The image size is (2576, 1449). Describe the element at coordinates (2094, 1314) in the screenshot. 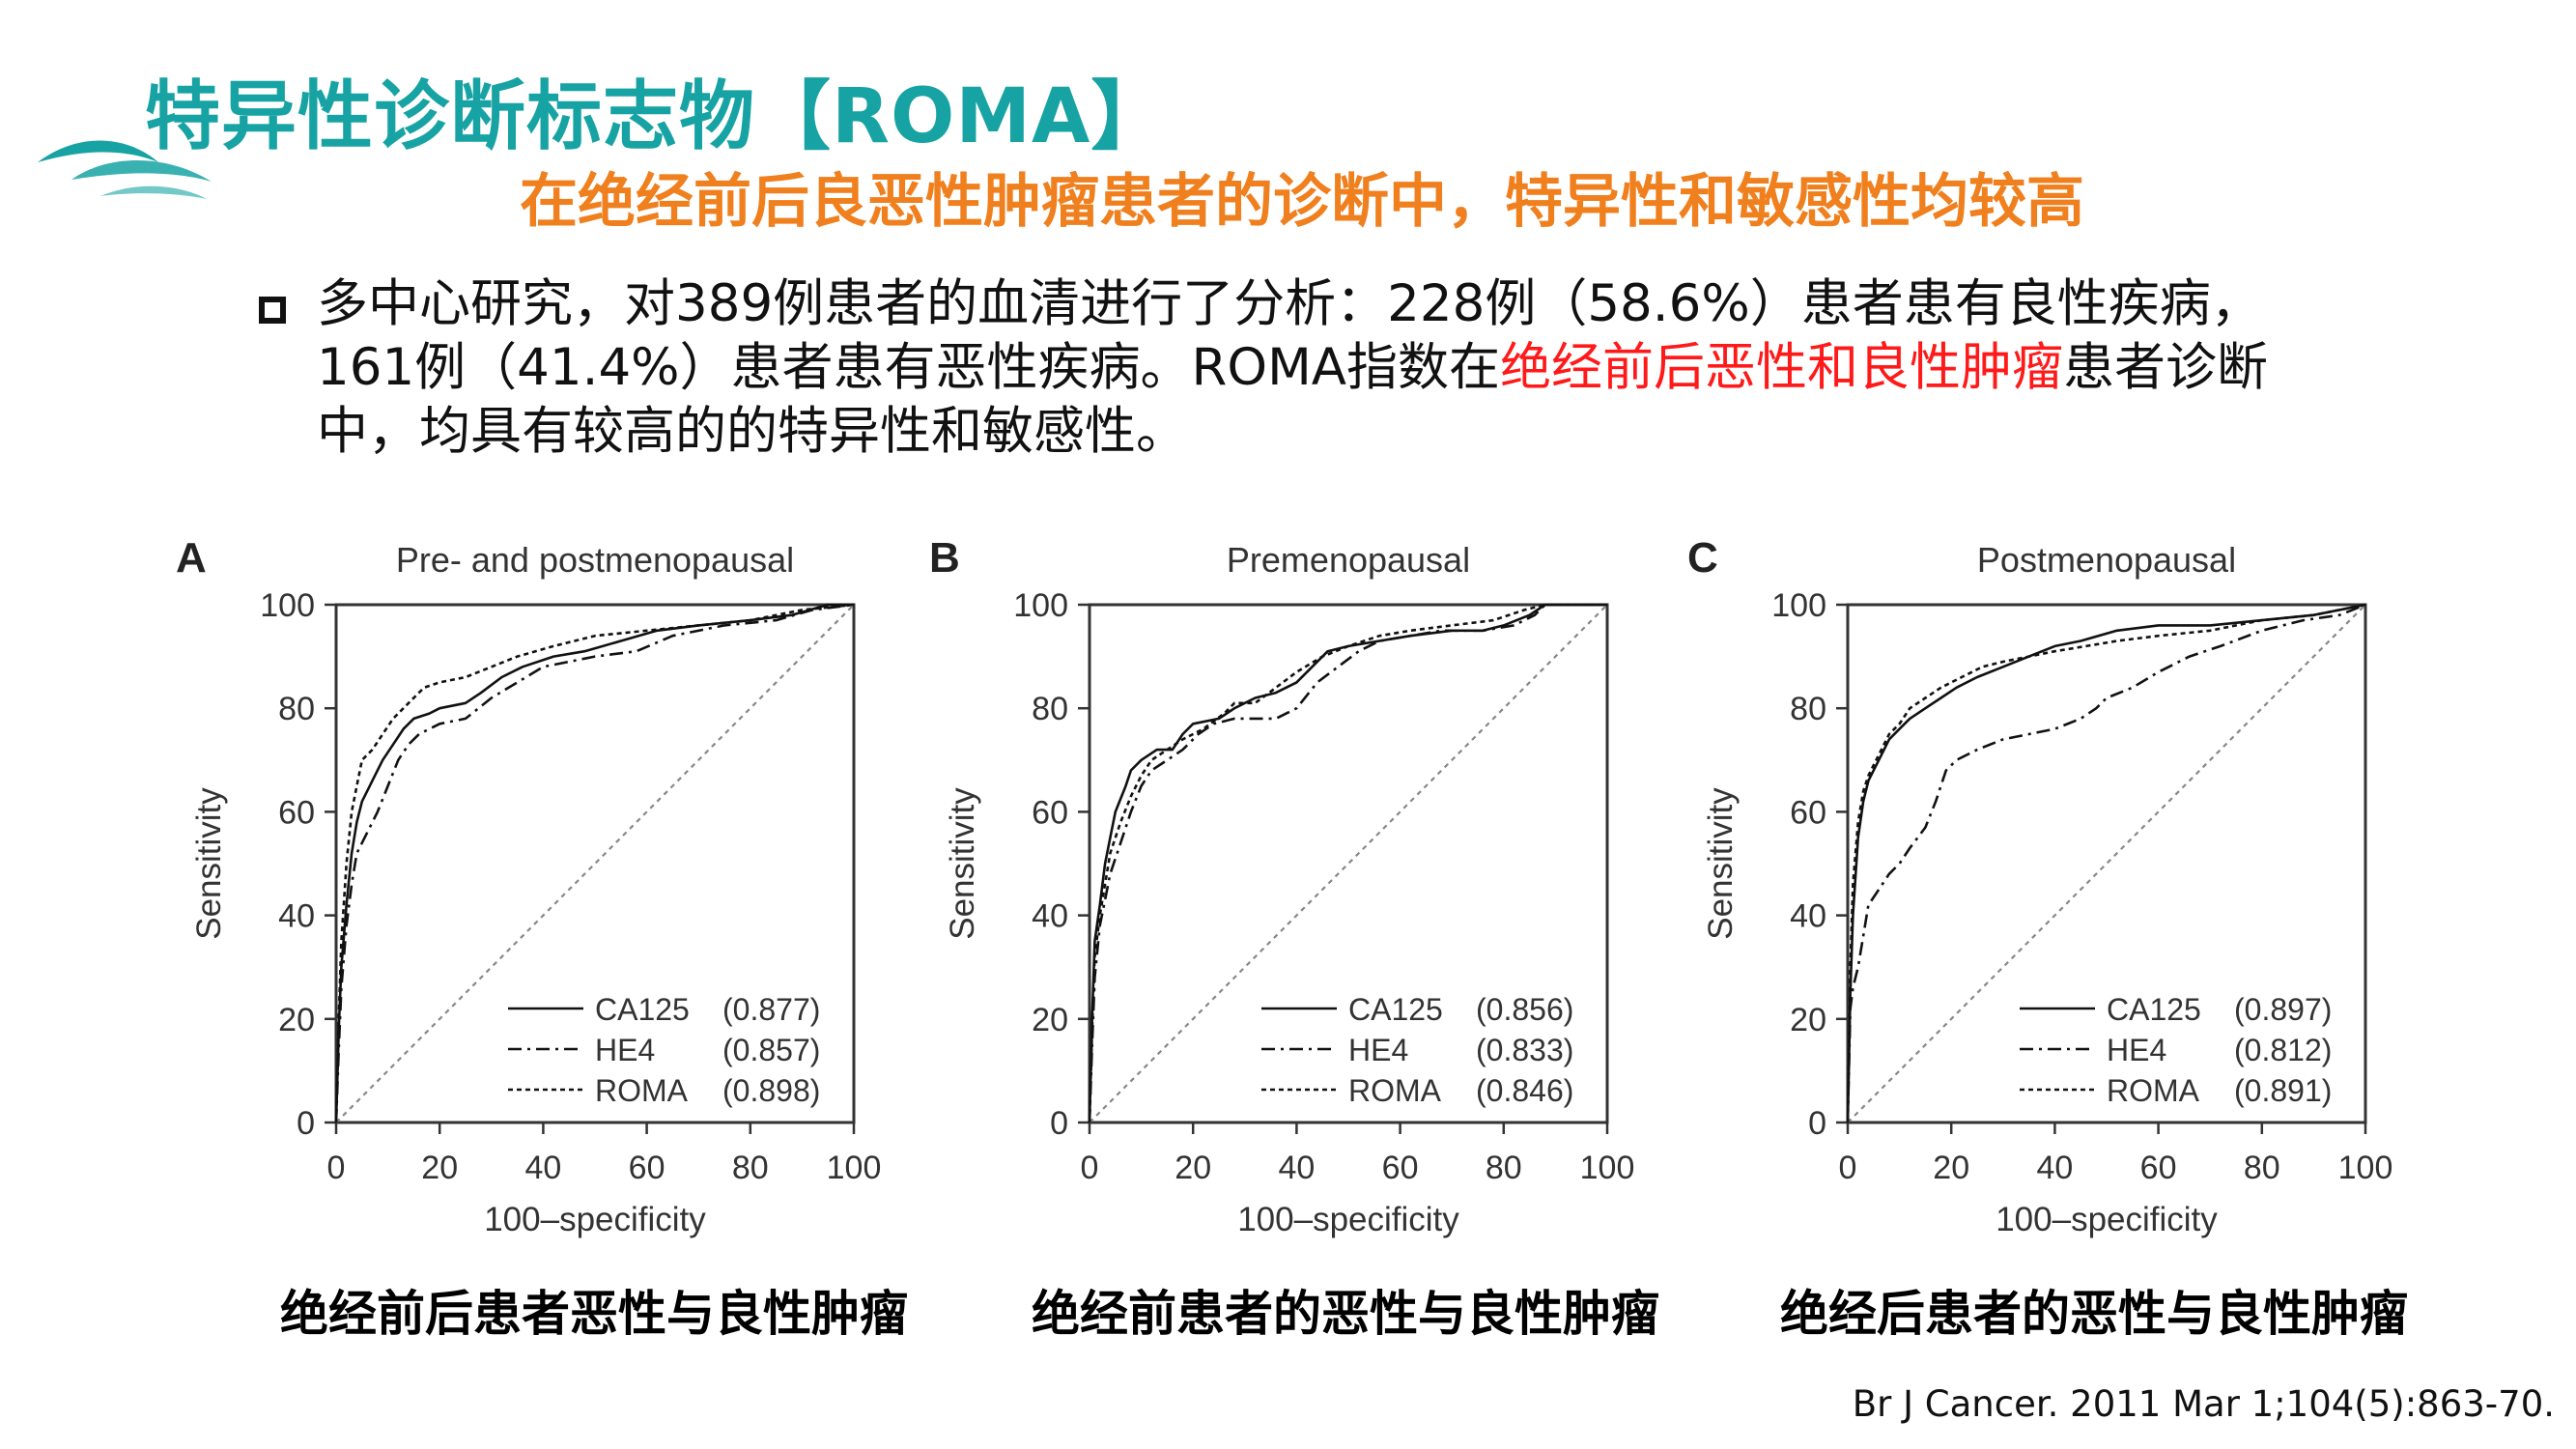

I see `caption-c: 绝经后患者的恶性与良性肿瘤` at that location.